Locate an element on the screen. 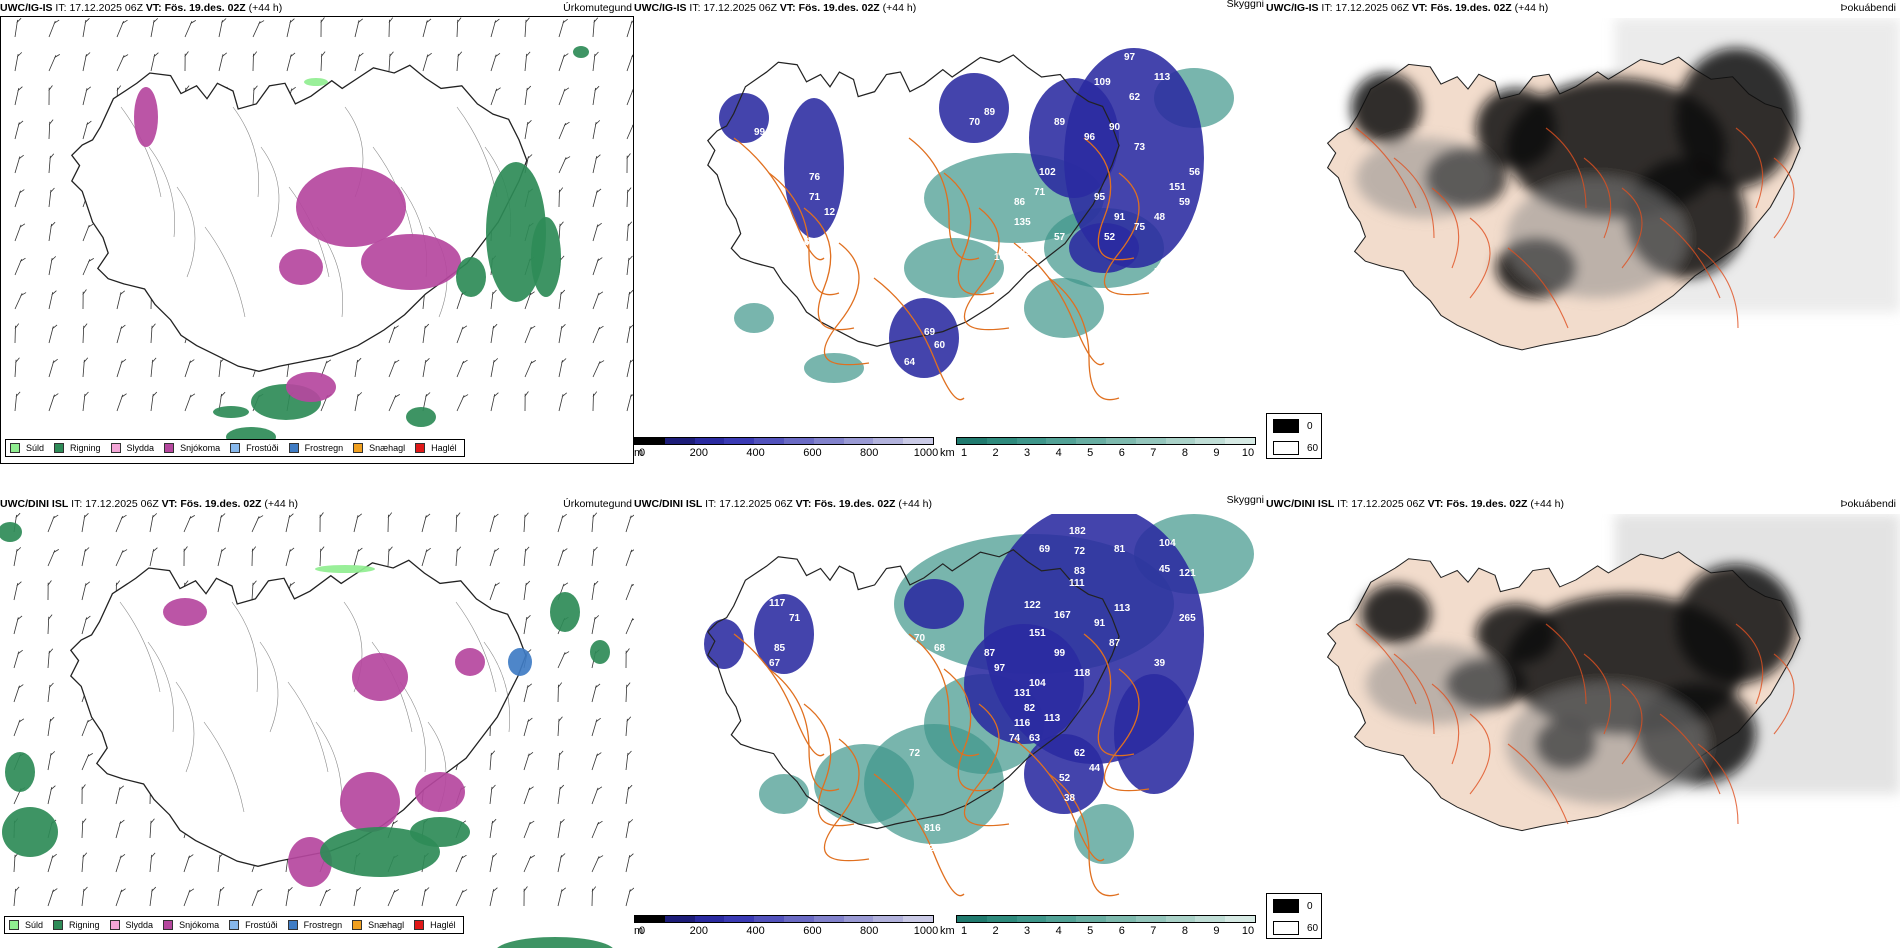 This screenshot has height=950, width=1900. vt-value: Fös. 19.des. 02Z is located at coordinates (1487, 504).